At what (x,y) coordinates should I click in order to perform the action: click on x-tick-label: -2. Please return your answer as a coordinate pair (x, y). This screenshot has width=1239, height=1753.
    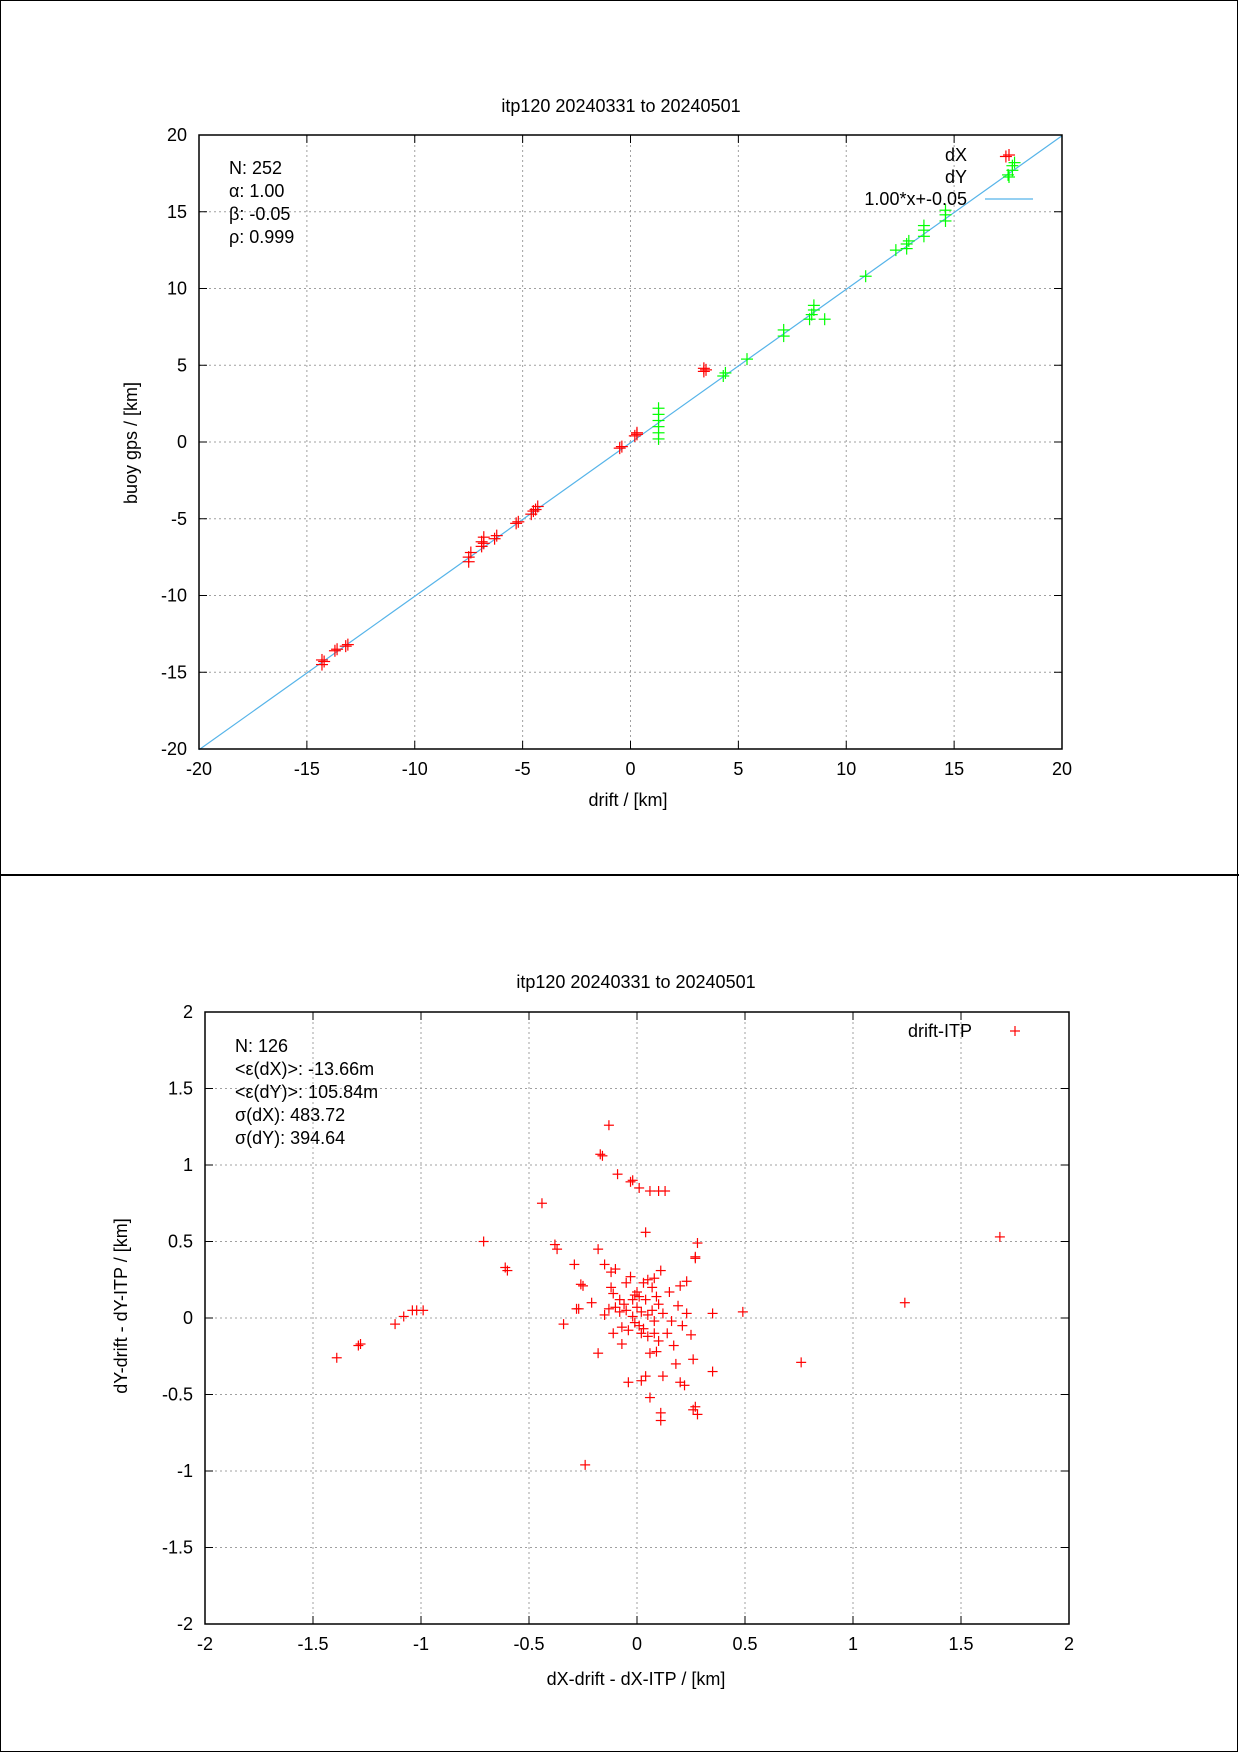
    Looking at the image, I should click on (205, 1644).